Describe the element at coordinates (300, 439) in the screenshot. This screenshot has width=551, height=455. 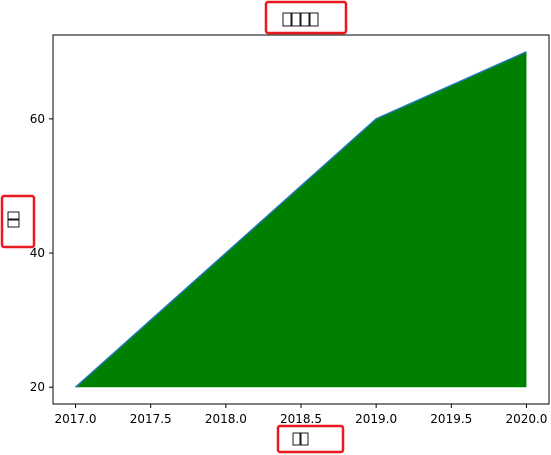
I see `x-axis-label-glyphs` at that location.